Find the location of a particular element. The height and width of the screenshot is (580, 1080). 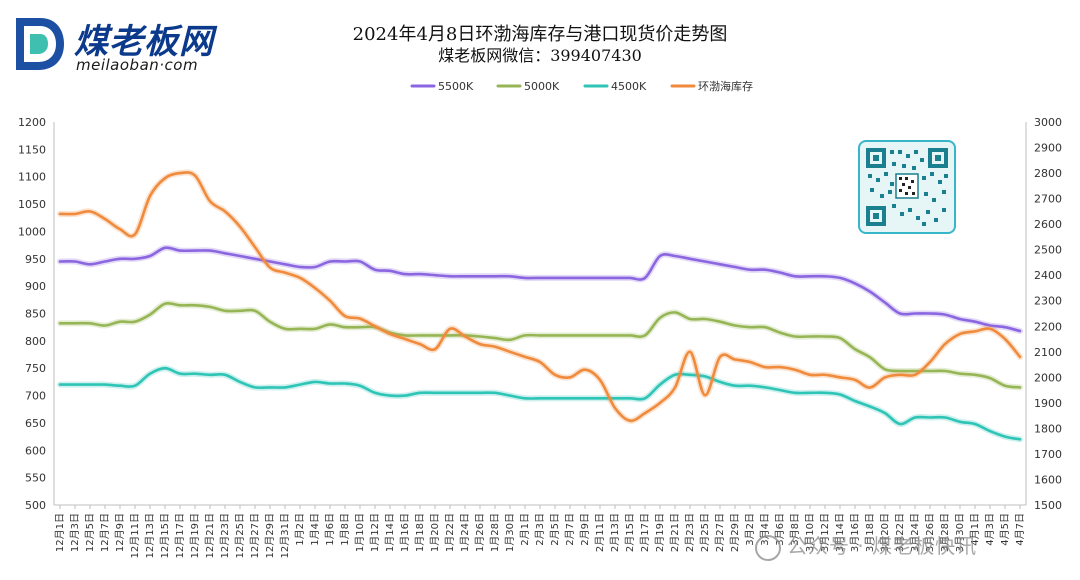

x-tick-label: 2月17日 is located at coordinates (645, 532).